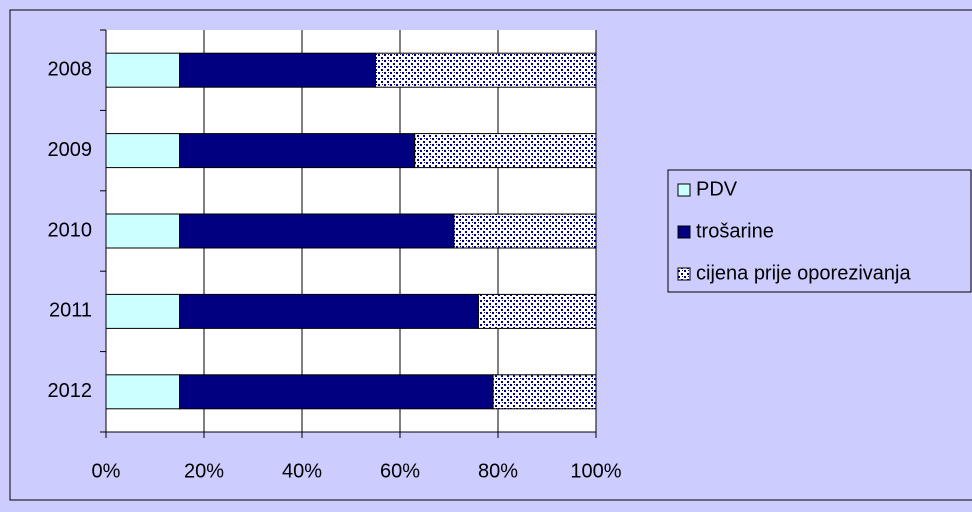 This screenshot has width=972, height=512. I want to click on legend-label: trošarine, so click(735, 231).